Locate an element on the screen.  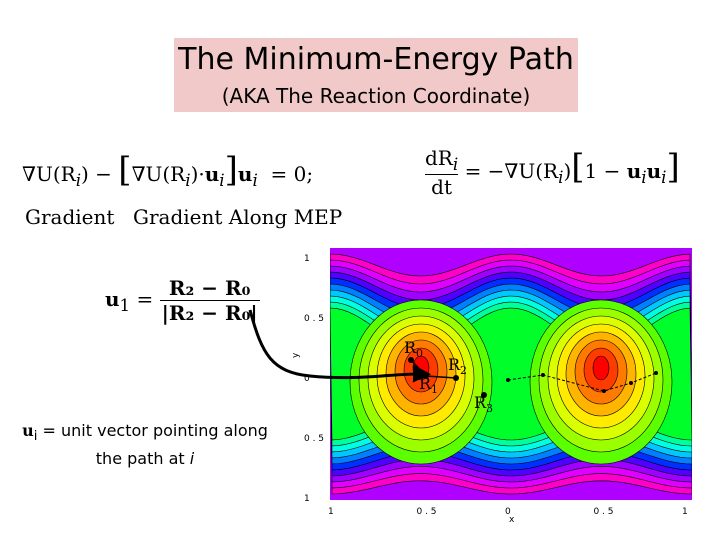
mep-path is located at coordinates (582, 382).